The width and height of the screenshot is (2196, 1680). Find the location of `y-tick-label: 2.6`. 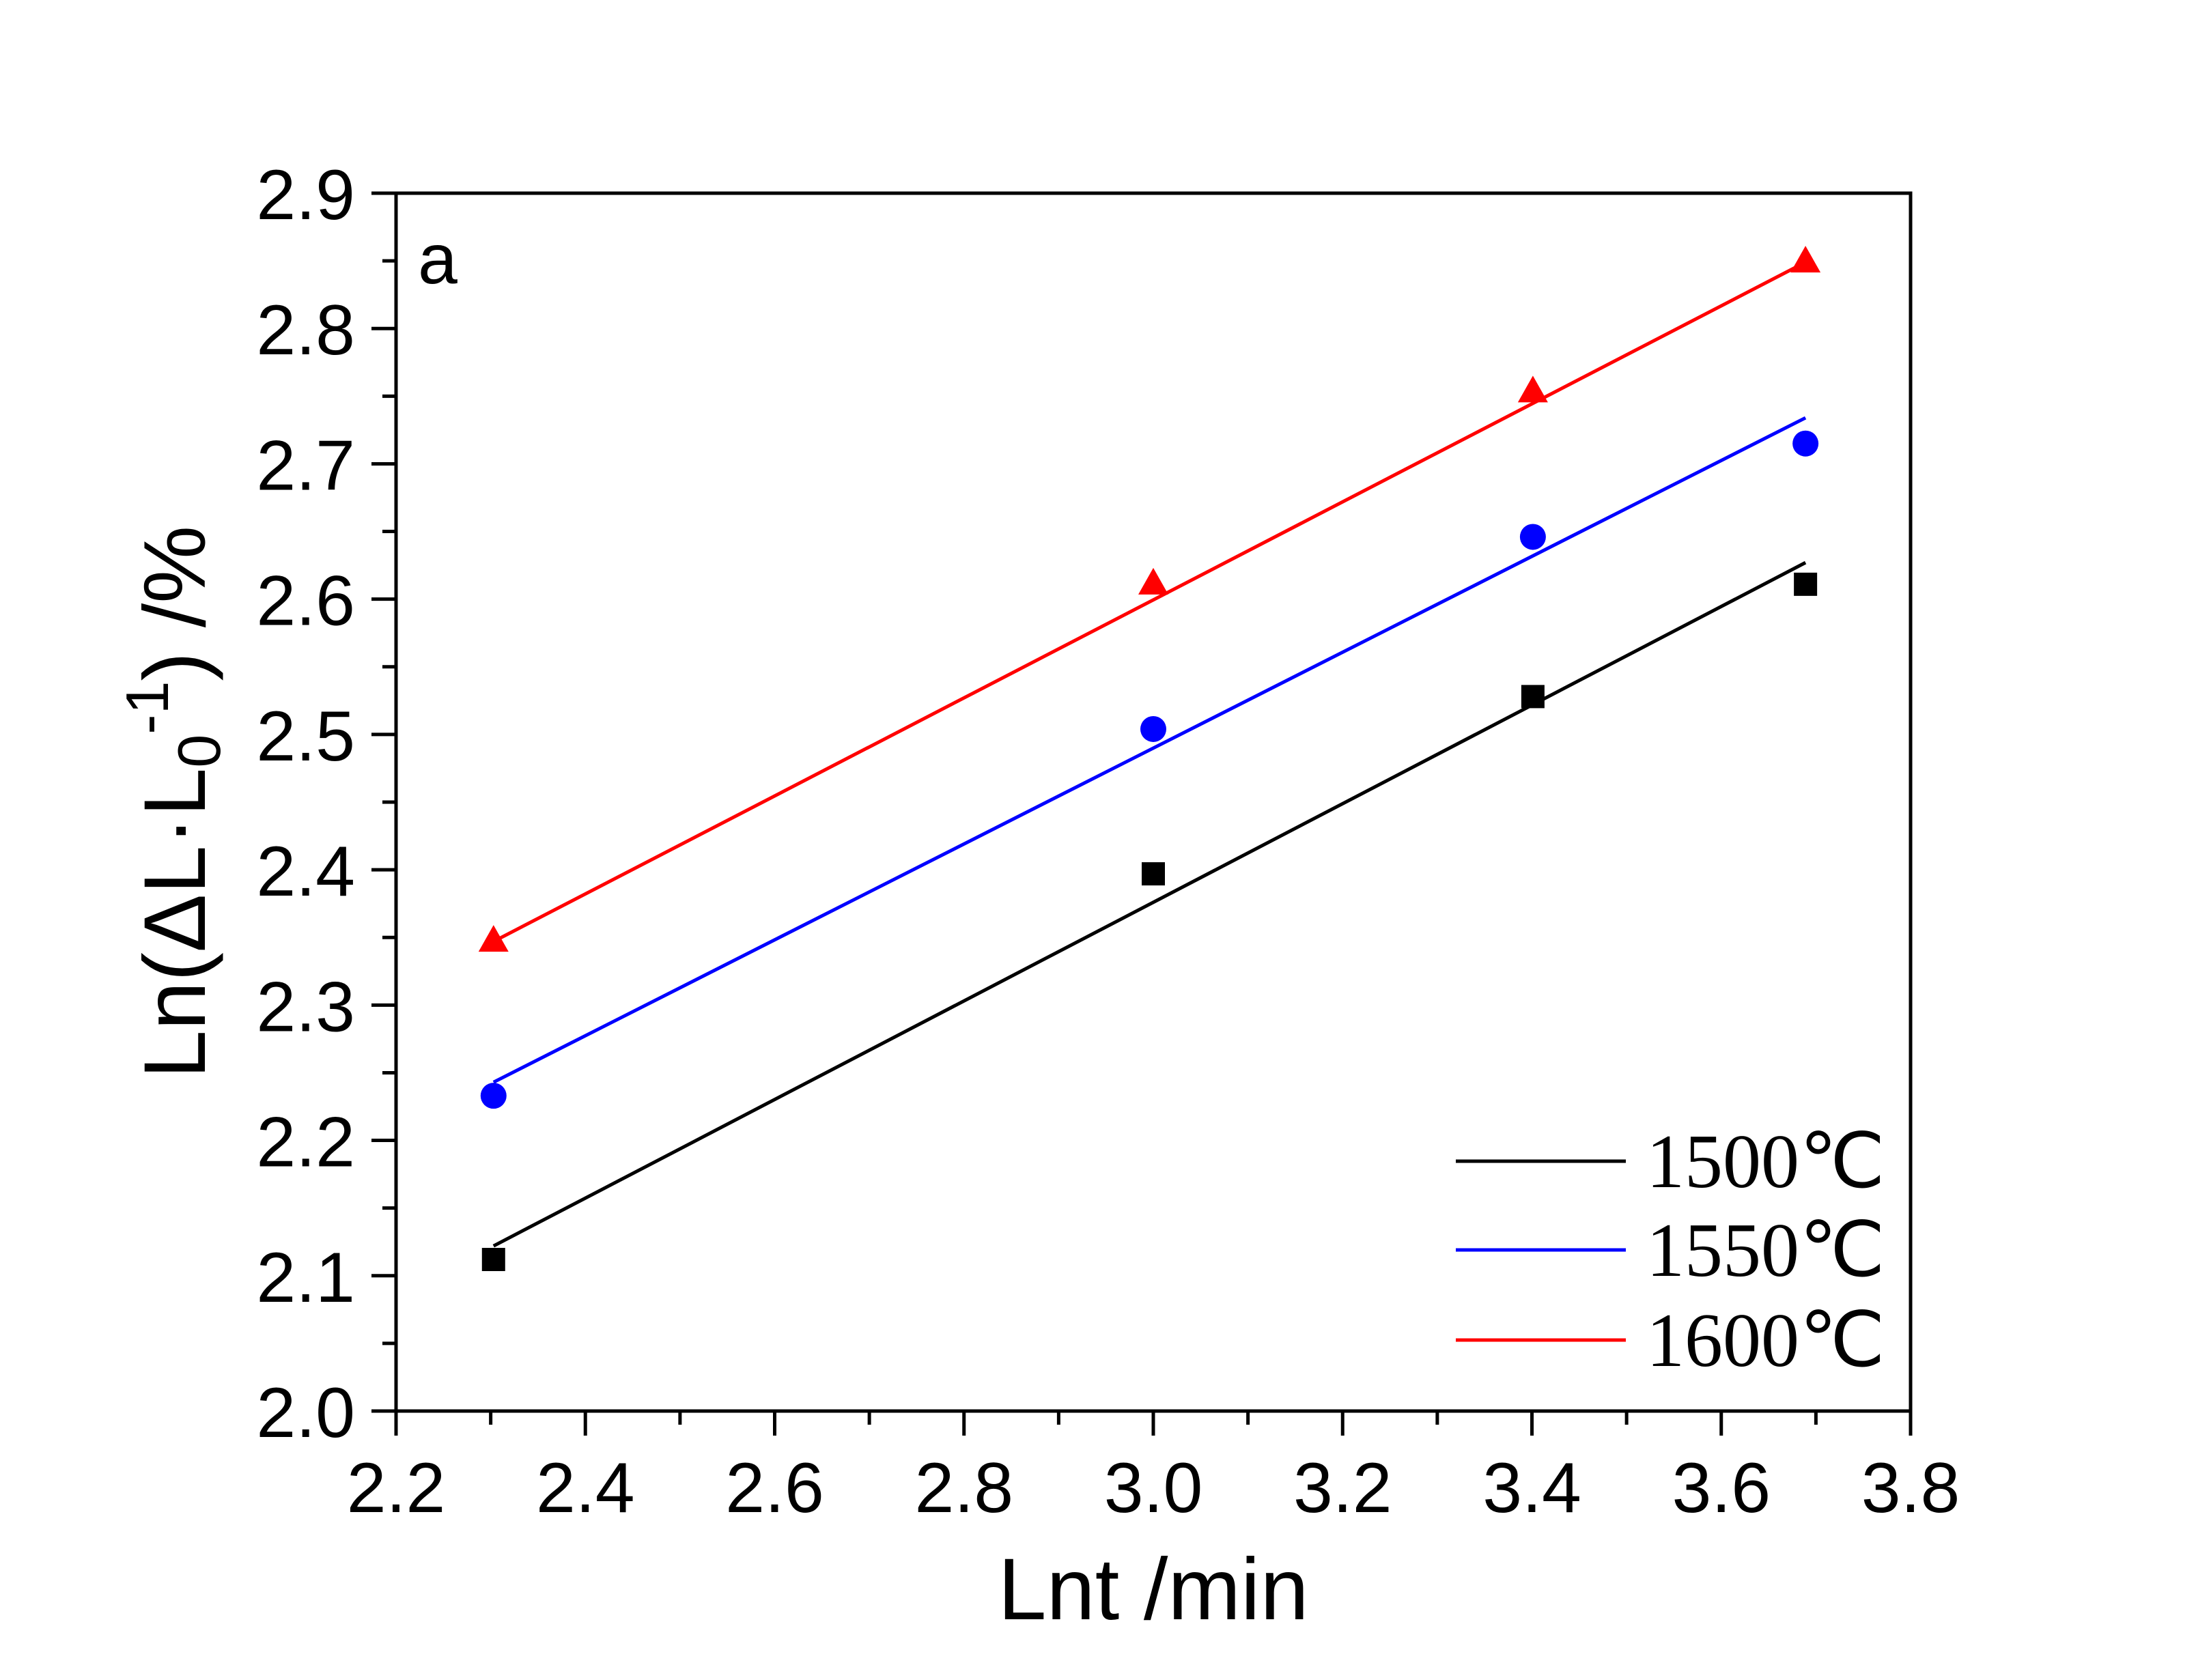

y-tick-label: 2.6 is located at coordinates (305, 601).